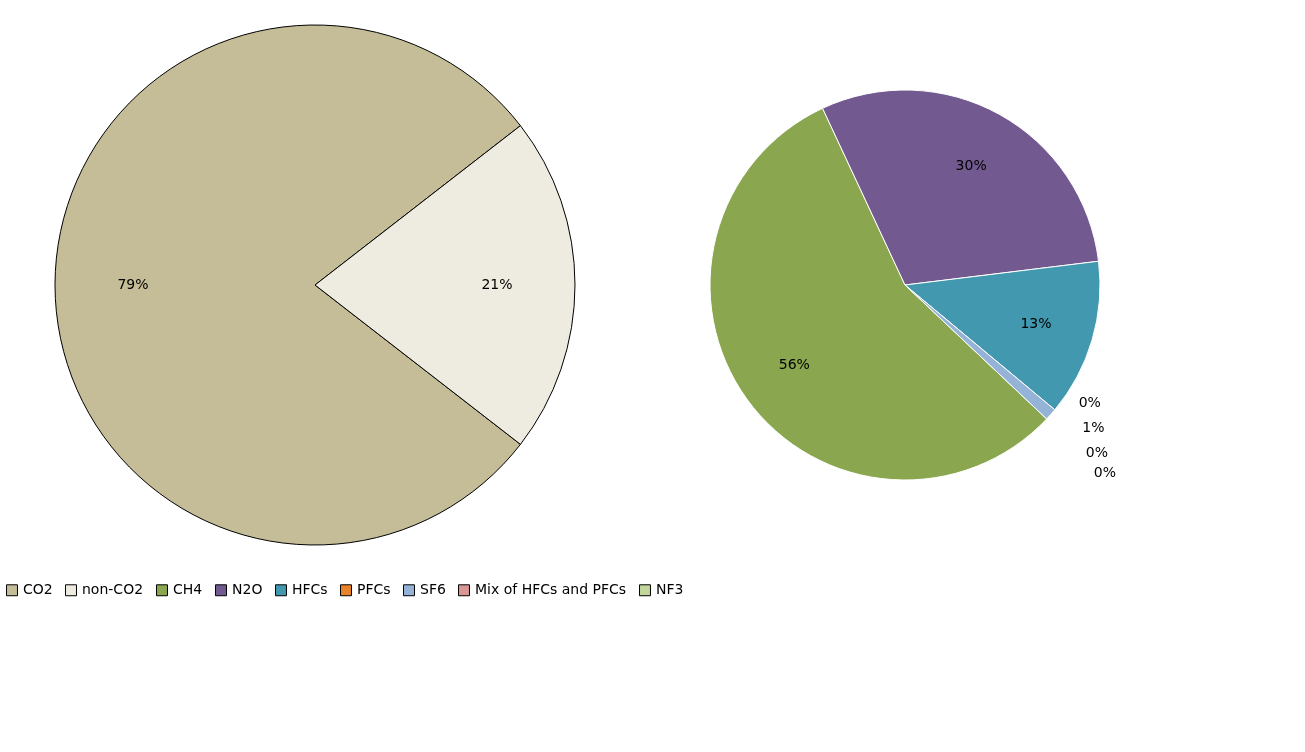  Describe the element at coordinates (188, 589) in the screenshot. I see `legend-label: CH4` at that location.